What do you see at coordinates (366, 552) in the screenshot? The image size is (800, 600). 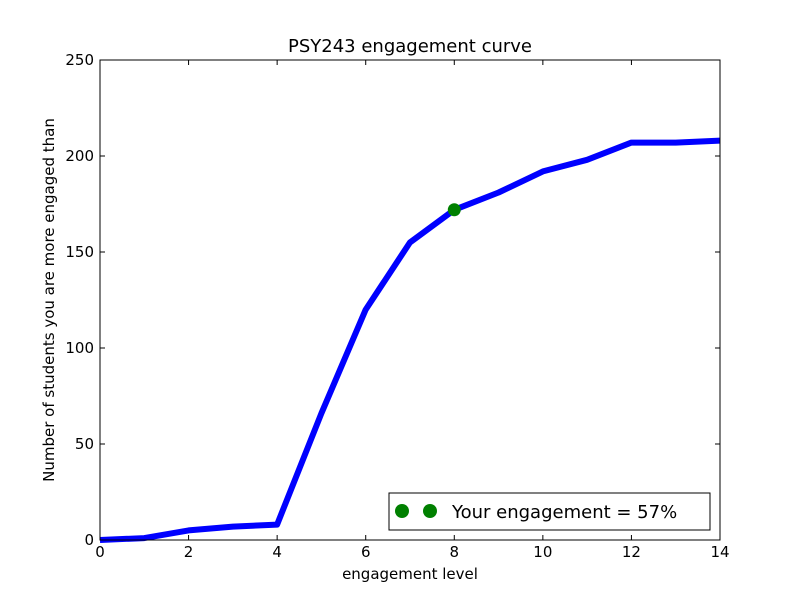 I see `x-tick-label: 6` at bounding box center [366, 552].